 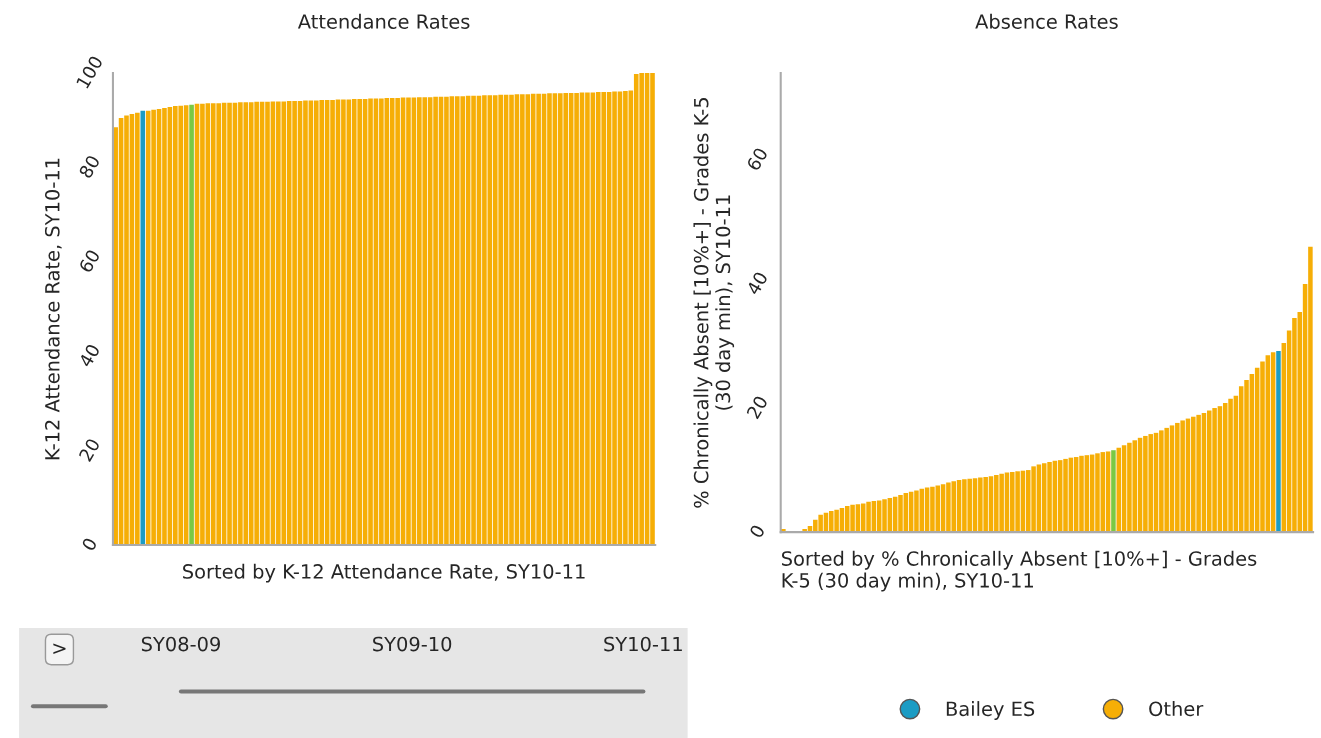 What do you see at coordinates (89, 166) in the screenshot?
I see `y-tick-label: 80` at bounding box center [89, 166].